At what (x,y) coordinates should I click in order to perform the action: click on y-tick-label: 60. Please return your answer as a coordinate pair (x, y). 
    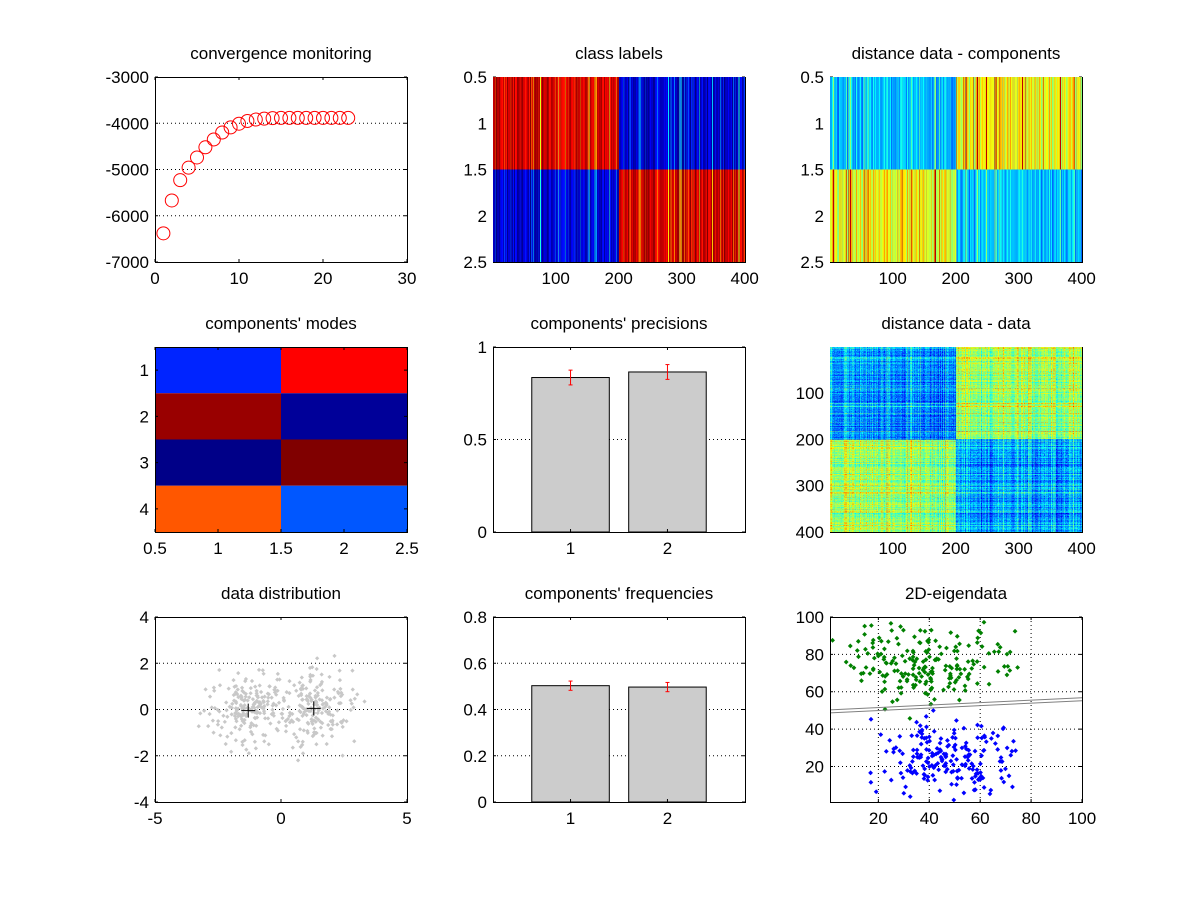
    Looking at the image, I should click on (814, 692).